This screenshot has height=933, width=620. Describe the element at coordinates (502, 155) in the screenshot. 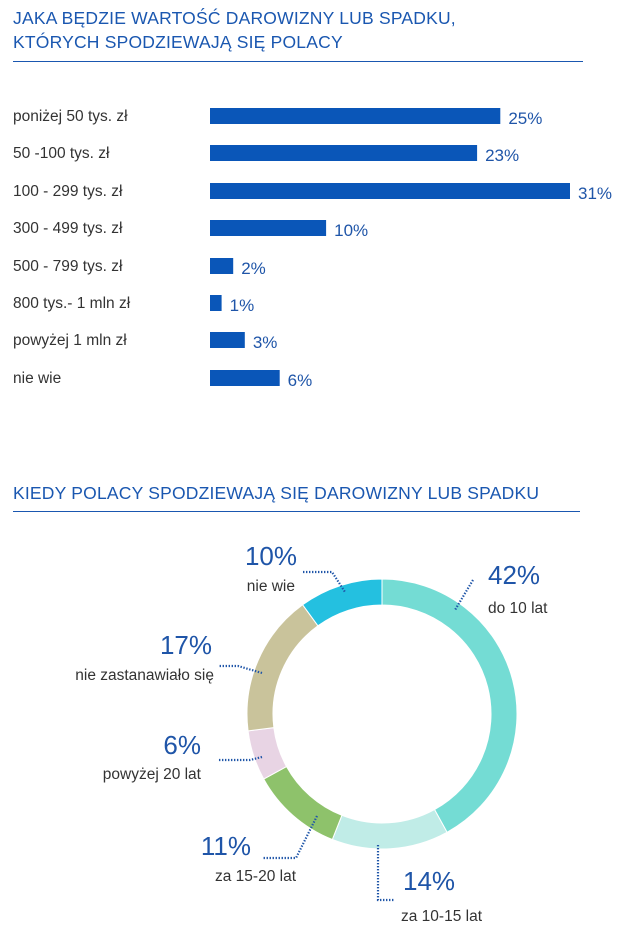

I see `bar-value-label: 23%` at that location.